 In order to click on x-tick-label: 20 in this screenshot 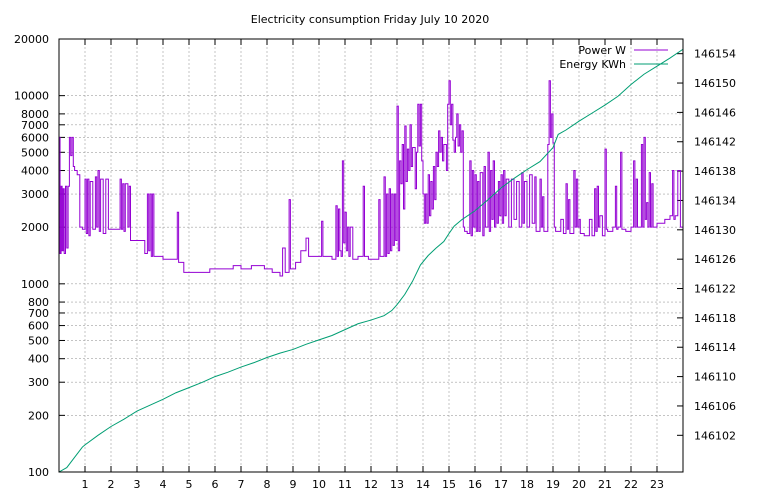, I will do `click(579, 484)`.